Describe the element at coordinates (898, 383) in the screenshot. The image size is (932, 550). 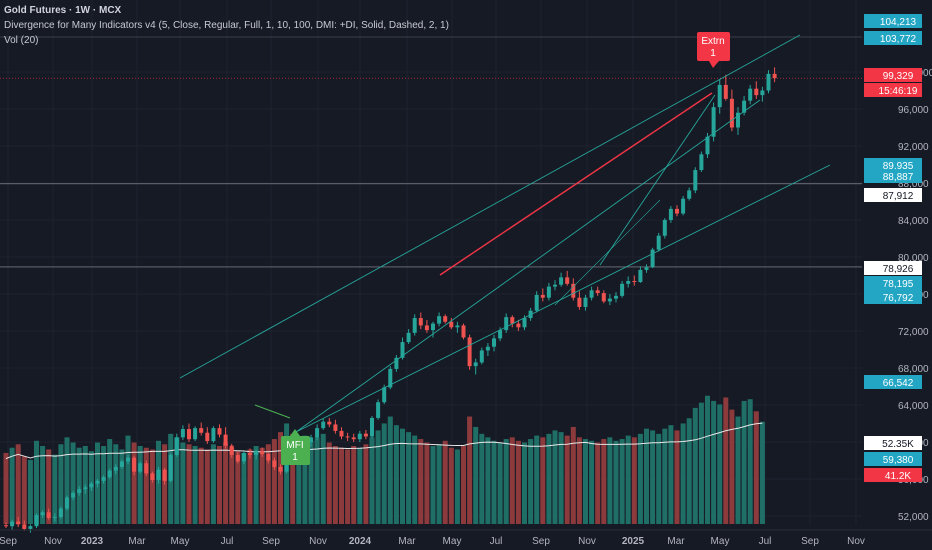
I see `price-tag-text: 66,542` at that location.